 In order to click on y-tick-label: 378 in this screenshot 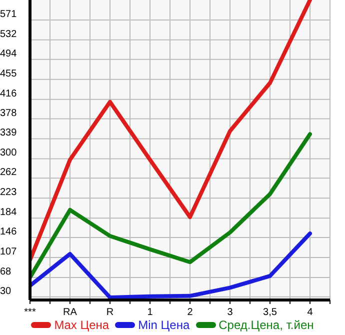, I will do `click(9, 113)`.